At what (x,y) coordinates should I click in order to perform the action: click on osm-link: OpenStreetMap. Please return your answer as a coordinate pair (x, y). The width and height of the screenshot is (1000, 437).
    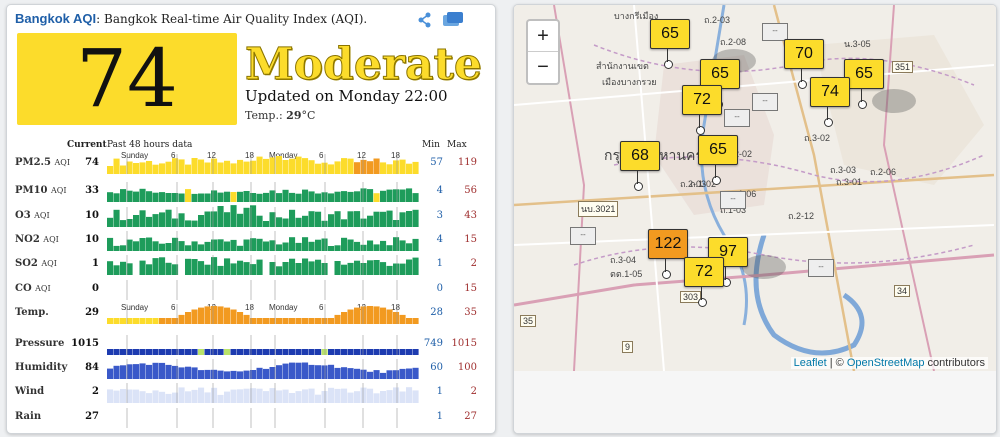
    Looking at the image, I should click on (885, 363).